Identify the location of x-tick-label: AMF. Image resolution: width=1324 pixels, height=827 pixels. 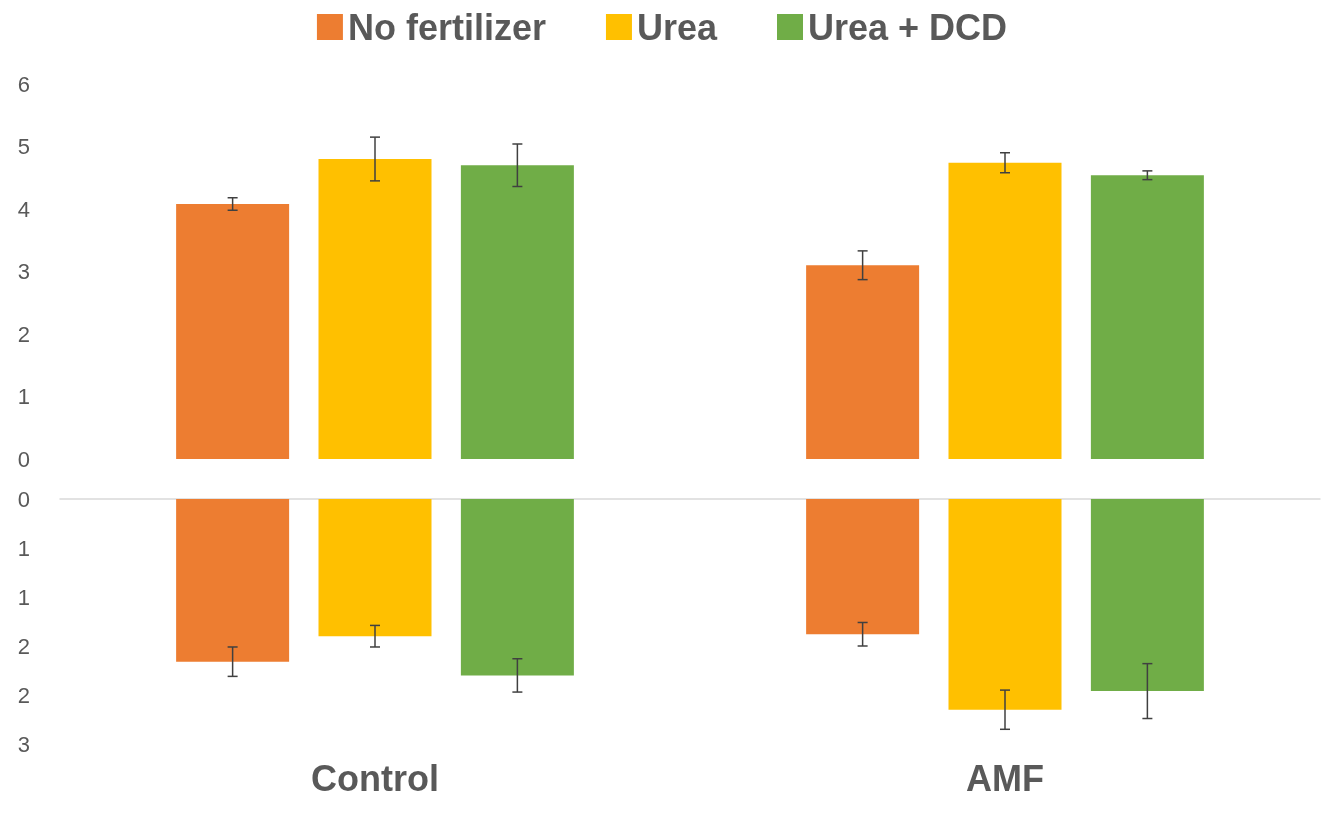
(1005, 778).